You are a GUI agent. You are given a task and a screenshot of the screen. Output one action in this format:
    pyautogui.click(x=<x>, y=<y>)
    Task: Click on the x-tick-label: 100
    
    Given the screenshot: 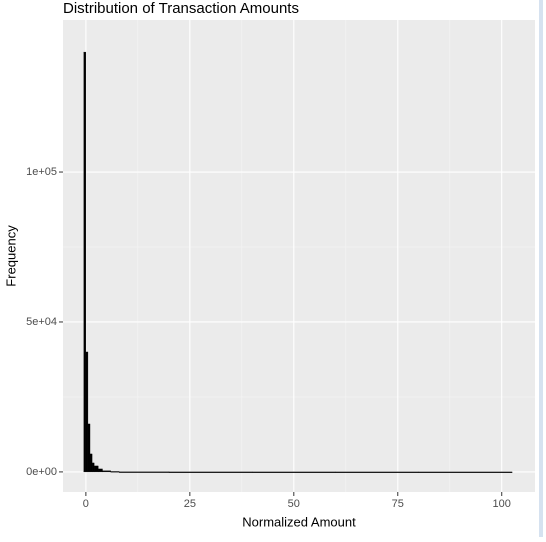 What is the action you would take?
    pyautogui.click(x=502, y=504)
    